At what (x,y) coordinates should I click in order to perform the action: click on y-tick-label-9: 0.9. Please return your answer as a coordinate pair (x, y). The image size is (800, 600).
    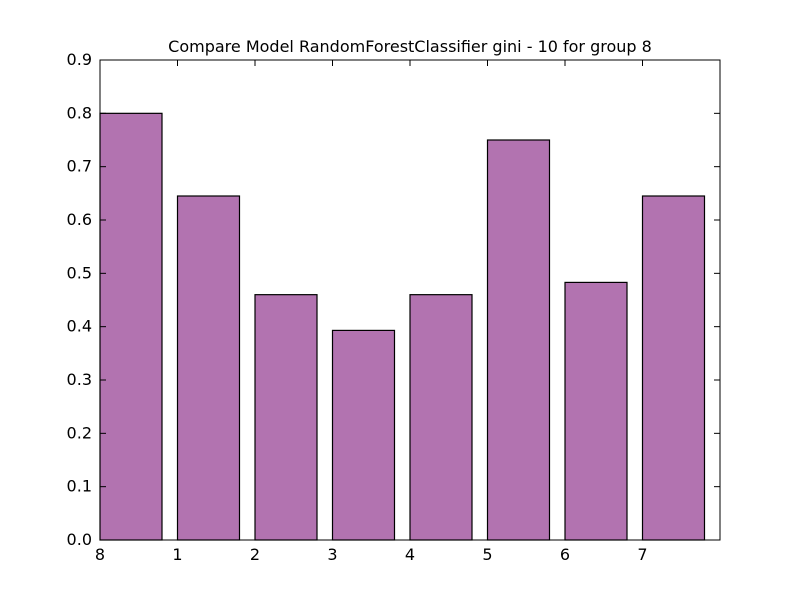
    Looking at the image, I should click on (79, 59).